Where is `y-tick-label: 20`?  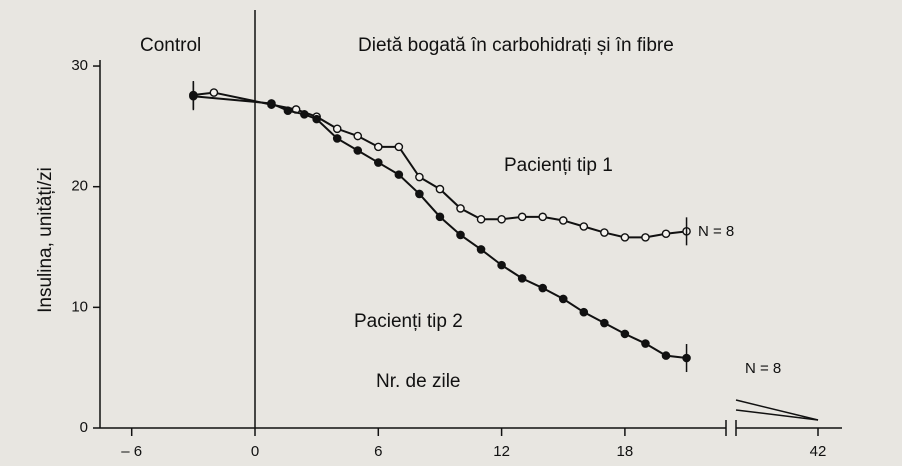
y-tick-label: 20 is located at coordinates (79, 186).